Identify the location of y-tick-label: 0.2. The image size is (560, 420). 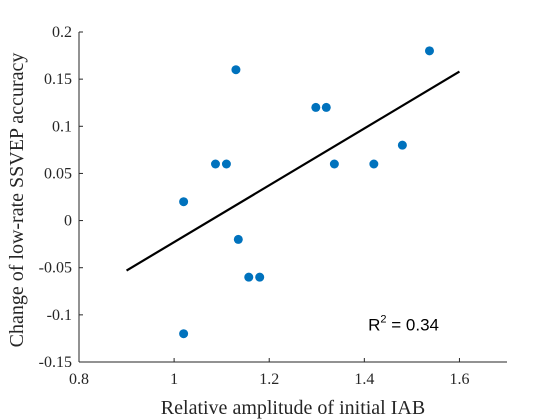
(62, 32).